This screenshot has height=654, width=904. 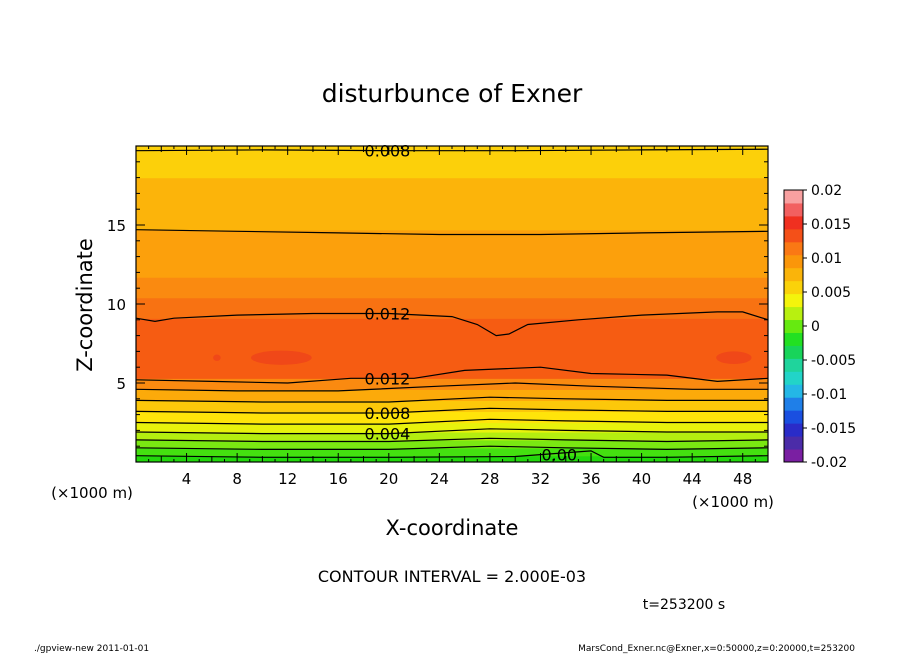 What do you see at coordinates (452, 93) in the screenshot?
I see `chart-title: disturbunce of Exner` at bounding box center [452, 93].